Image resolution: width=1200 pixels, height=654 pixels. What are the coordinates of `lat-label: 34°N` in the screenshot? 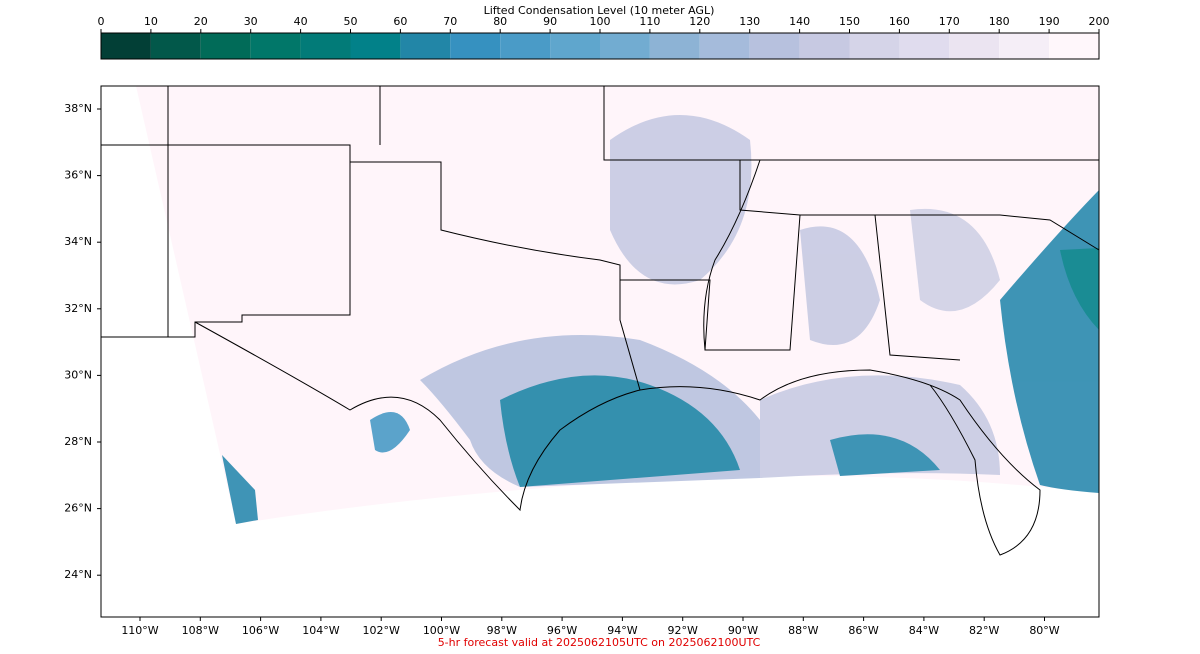 It's located at (78, 241).